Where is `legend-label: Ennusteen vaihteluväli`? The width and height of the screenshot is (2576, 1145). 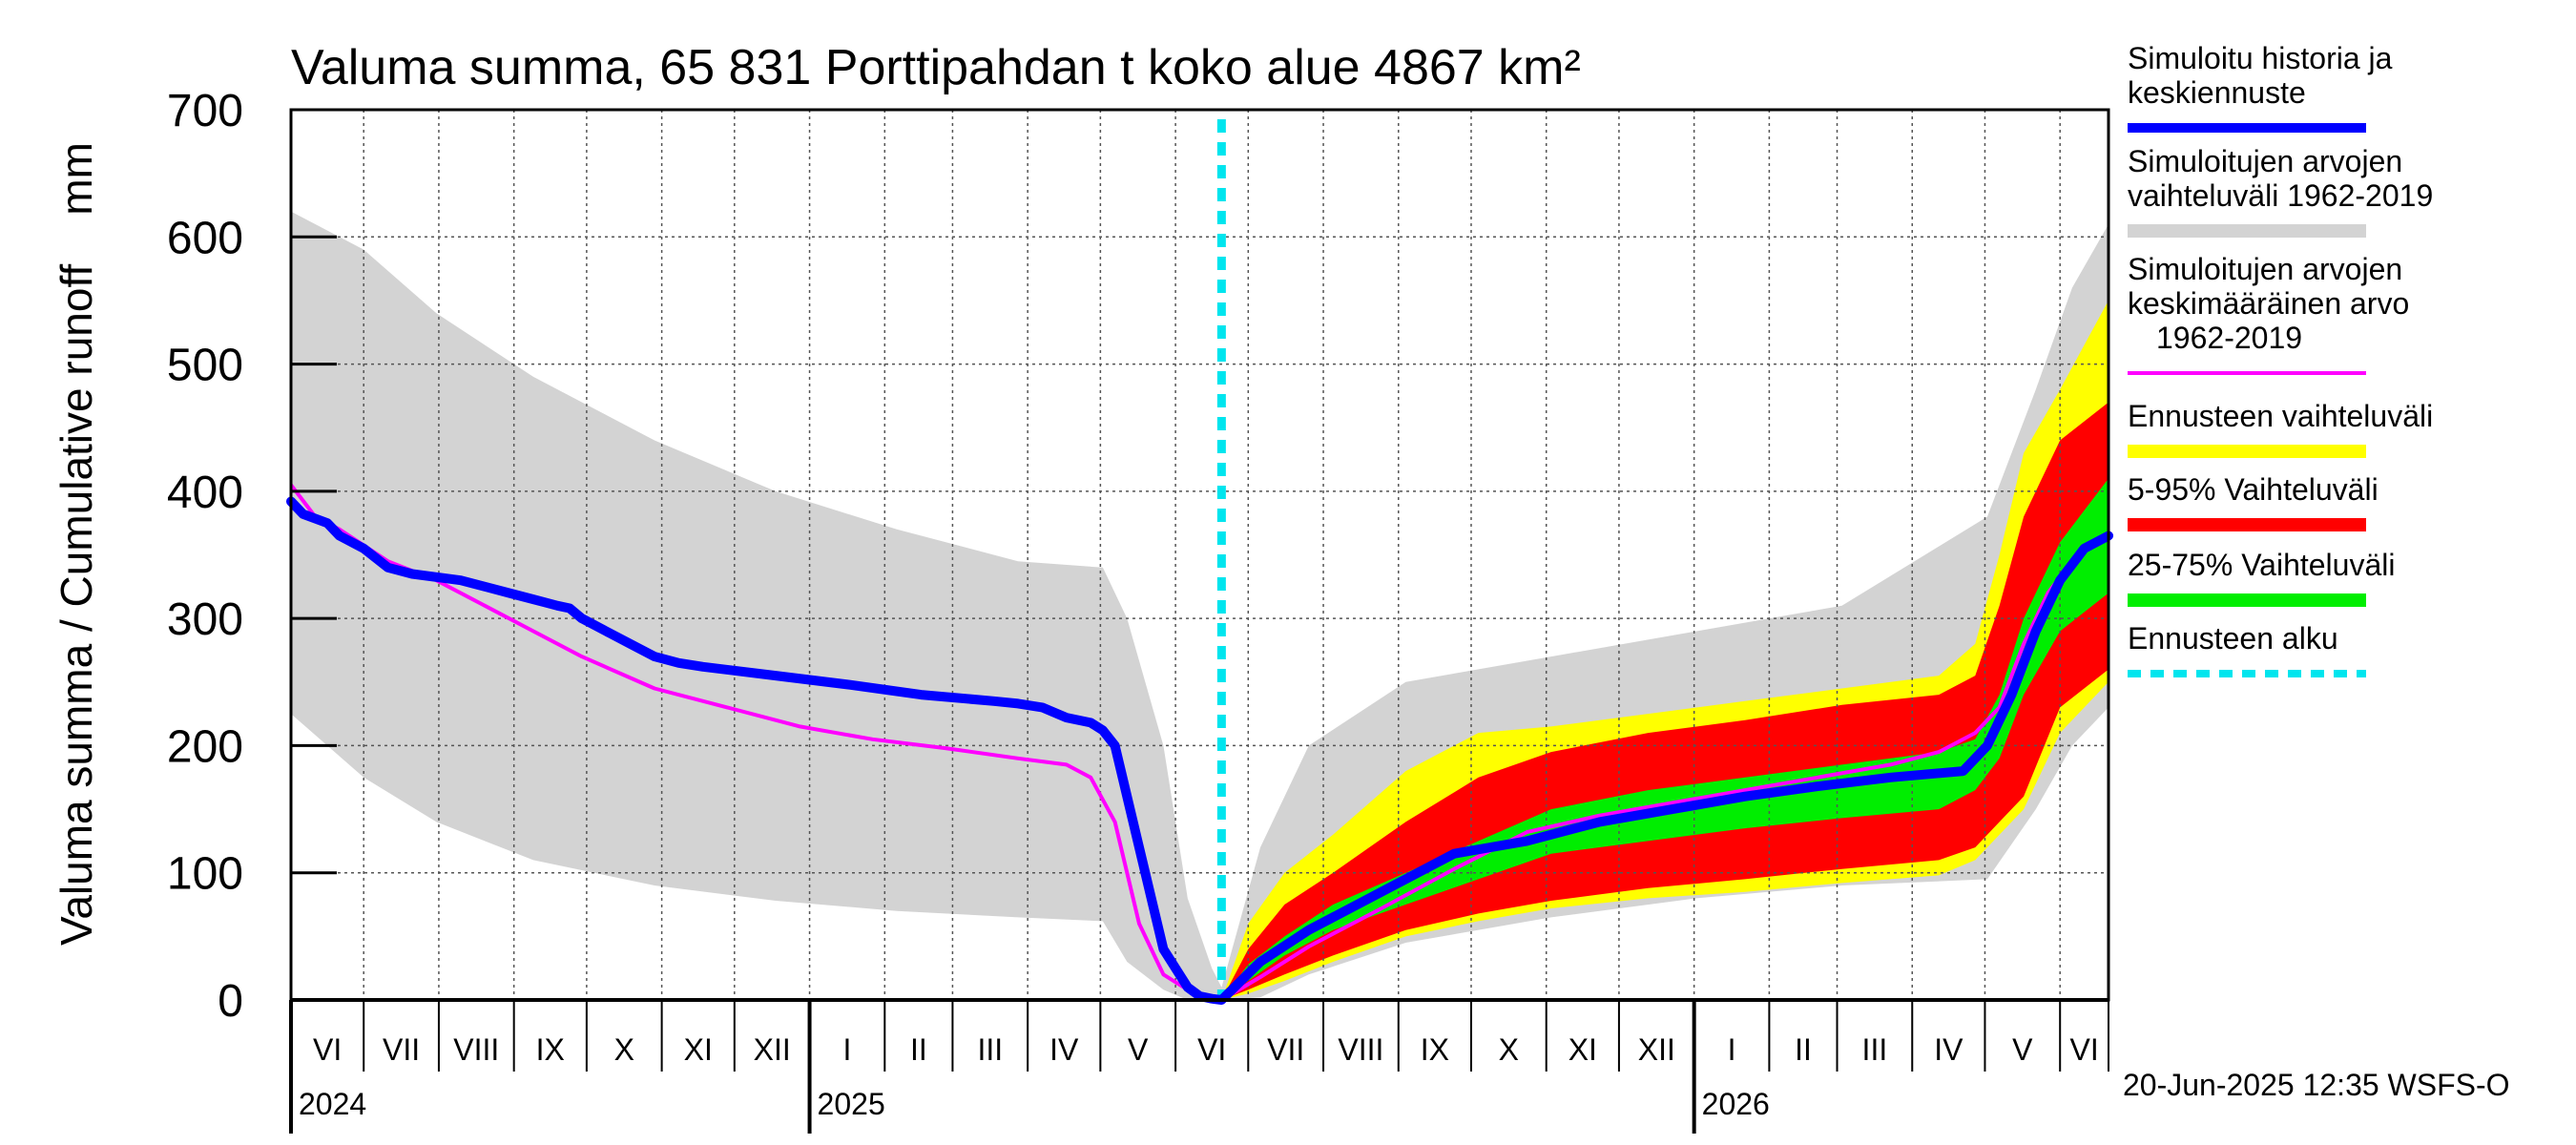 legend-label: Ennusteen vaihteluväli is located at coordinates (2280, 416).